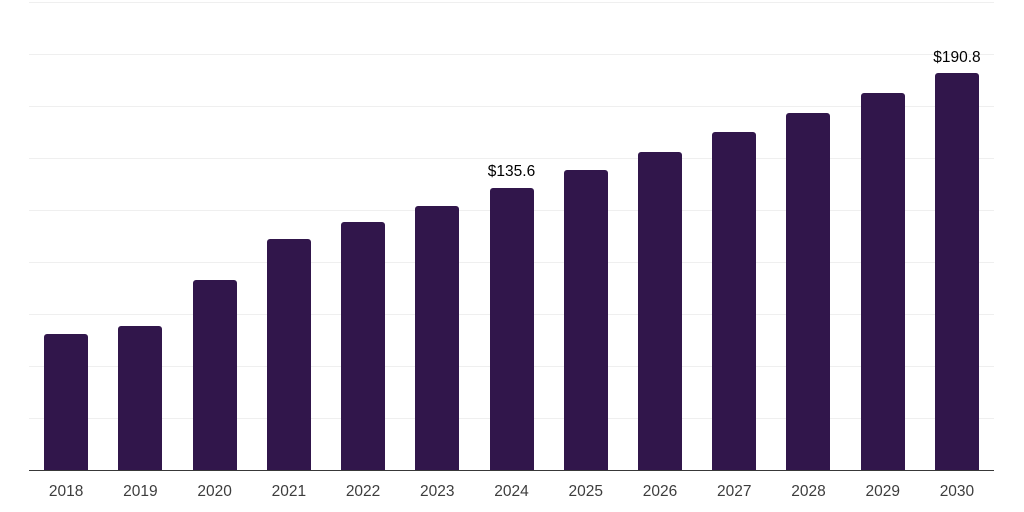 The width and height of the screenshot is (1024, 512). Describe the element at coordinates (808, 491) in the screenshot. I see `x-tick-label-2028: 2028` at that location.